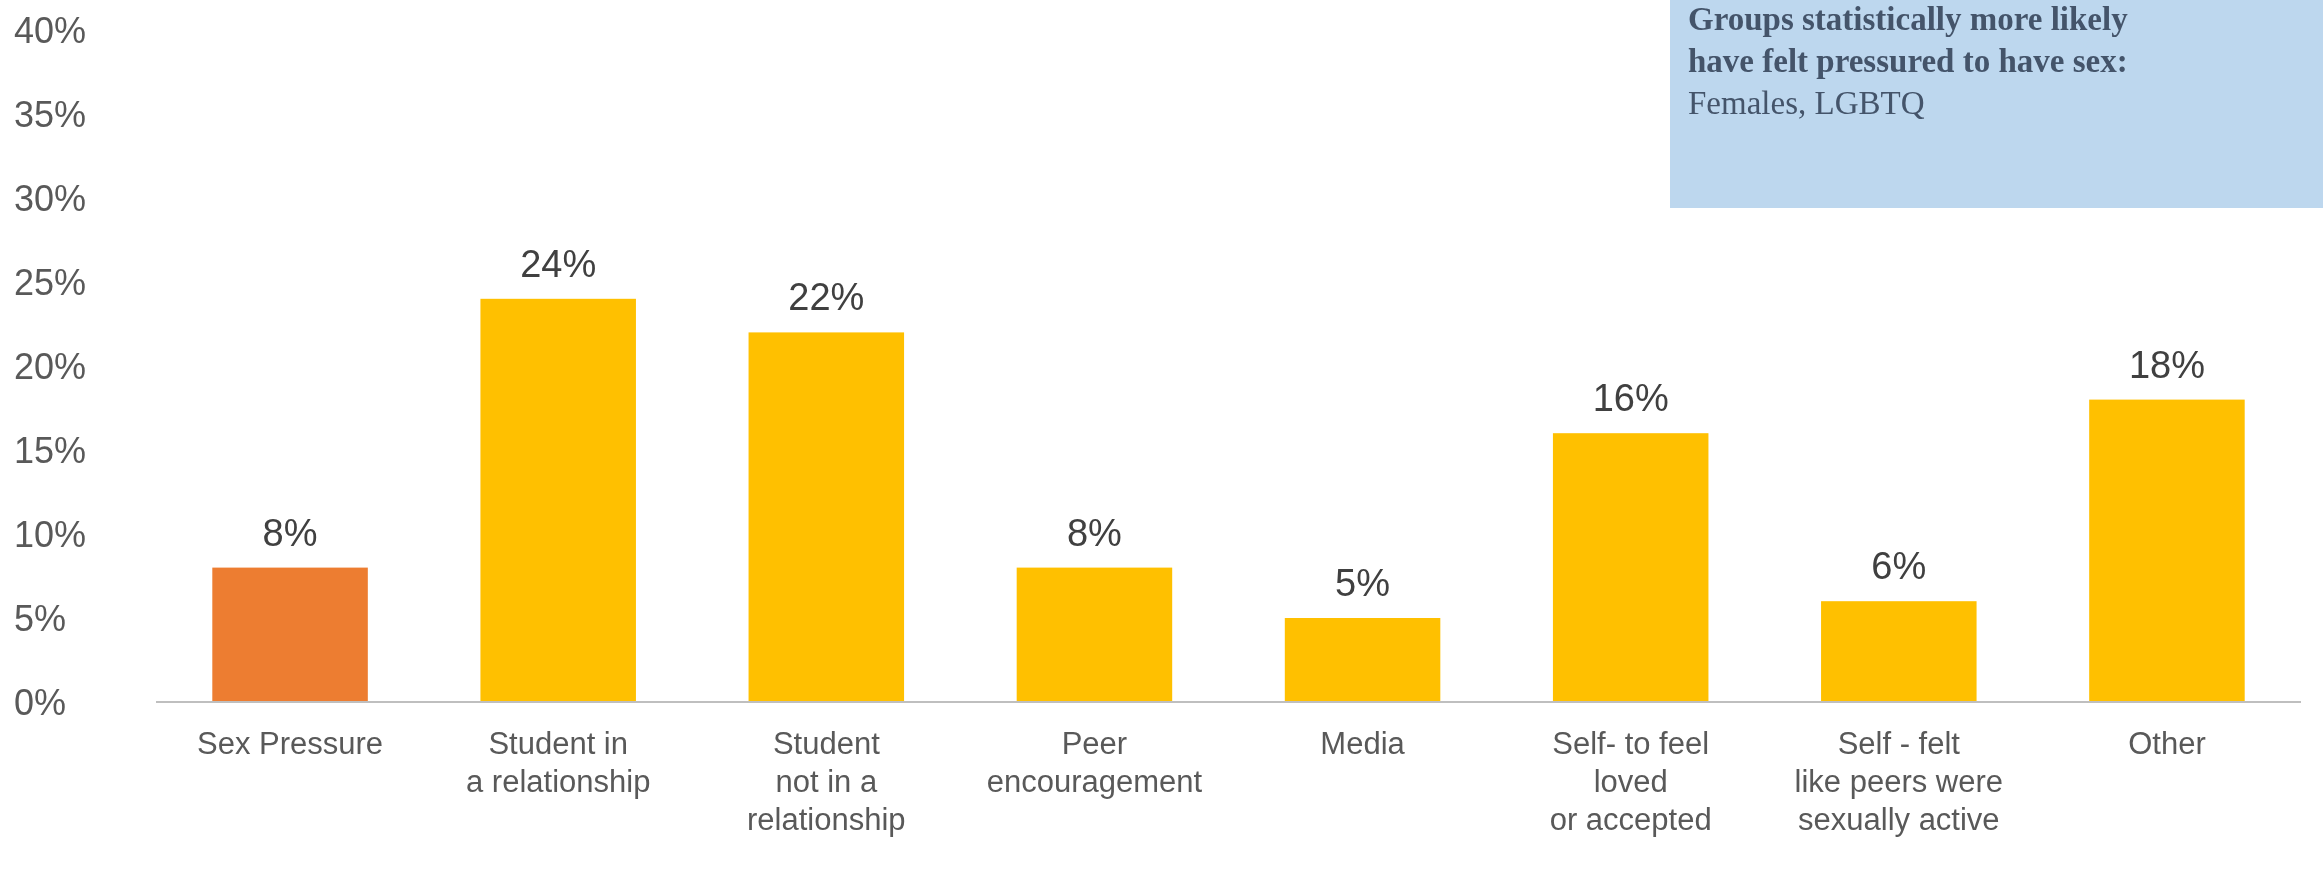 Image resolution: width=2323 pixels, height=873 pixels. What do you see at coordinates (50, 282) in the screenshot?
I see `y-tick-label: 25%` at bounding box center [50, 282].